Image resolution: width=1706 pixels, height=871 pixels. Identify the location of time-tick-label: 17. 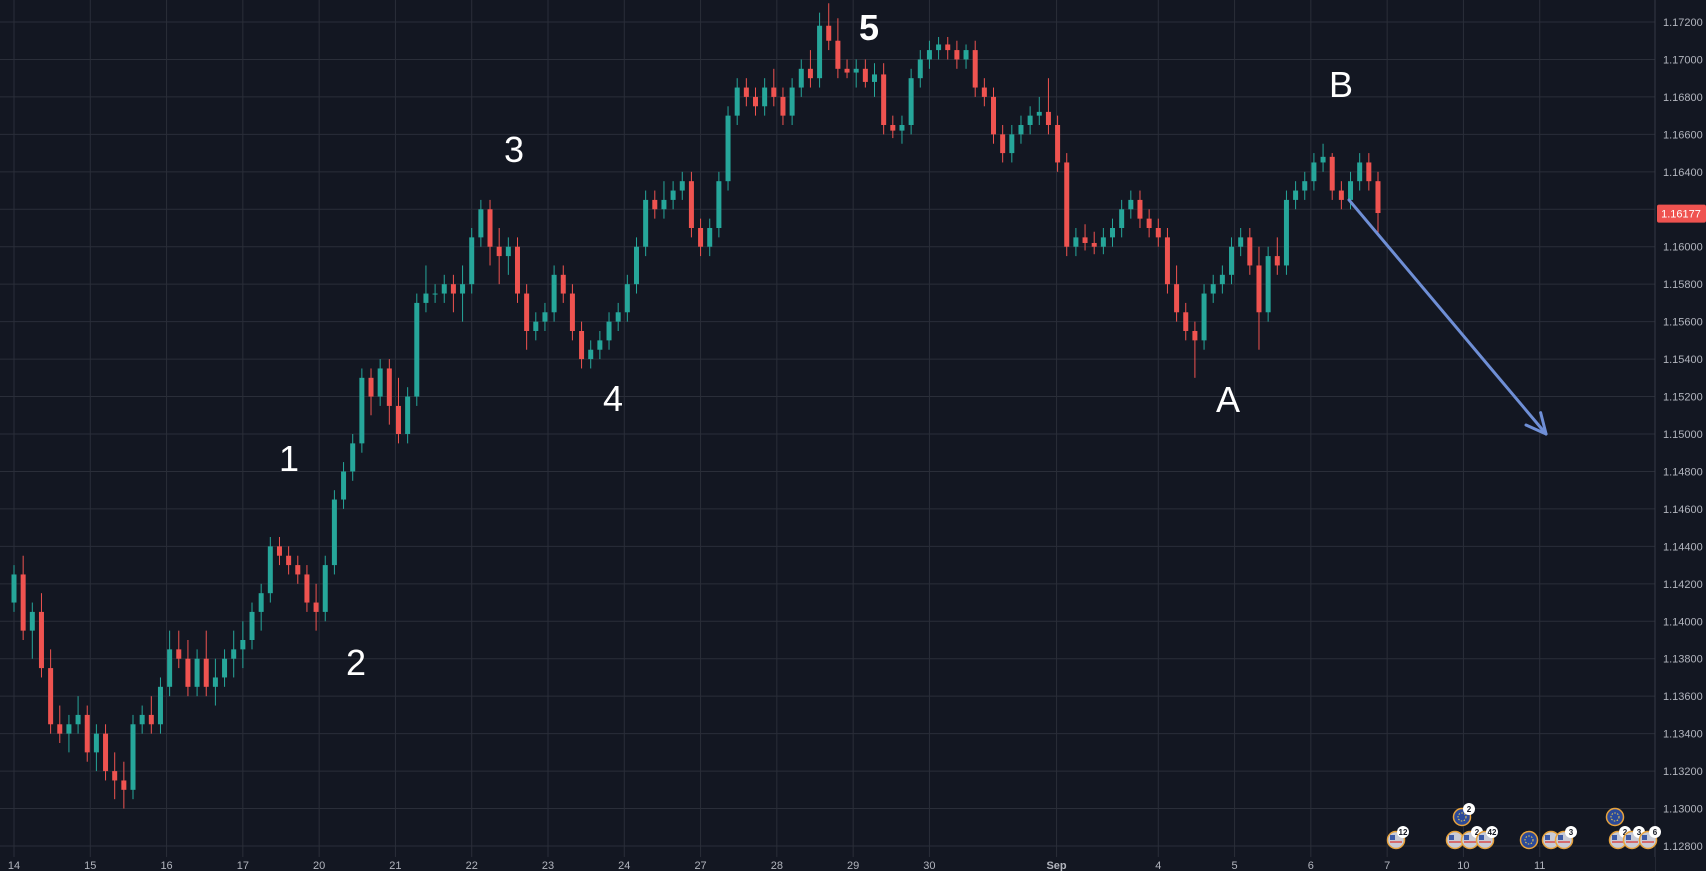
(243, 865).